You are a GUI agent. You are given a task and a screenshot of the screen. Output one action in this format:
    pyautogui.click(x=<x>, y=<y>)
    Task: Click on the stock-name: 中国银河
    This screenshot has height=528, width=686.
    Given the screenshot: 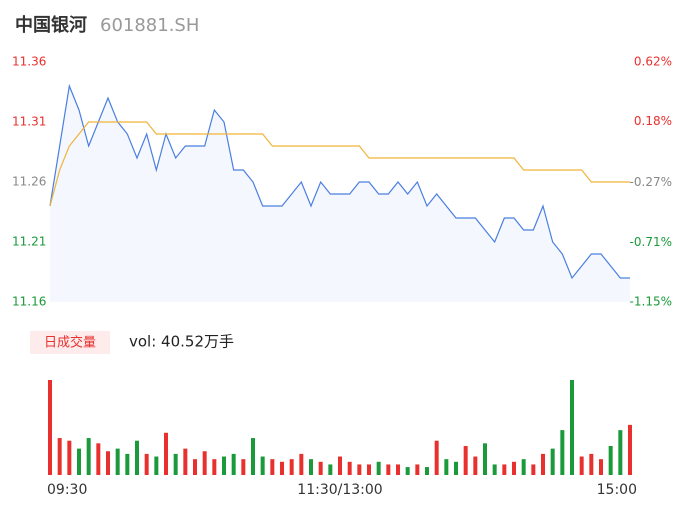 What is the action you would take?
    pyautogui.click(x=51, y=25)
    